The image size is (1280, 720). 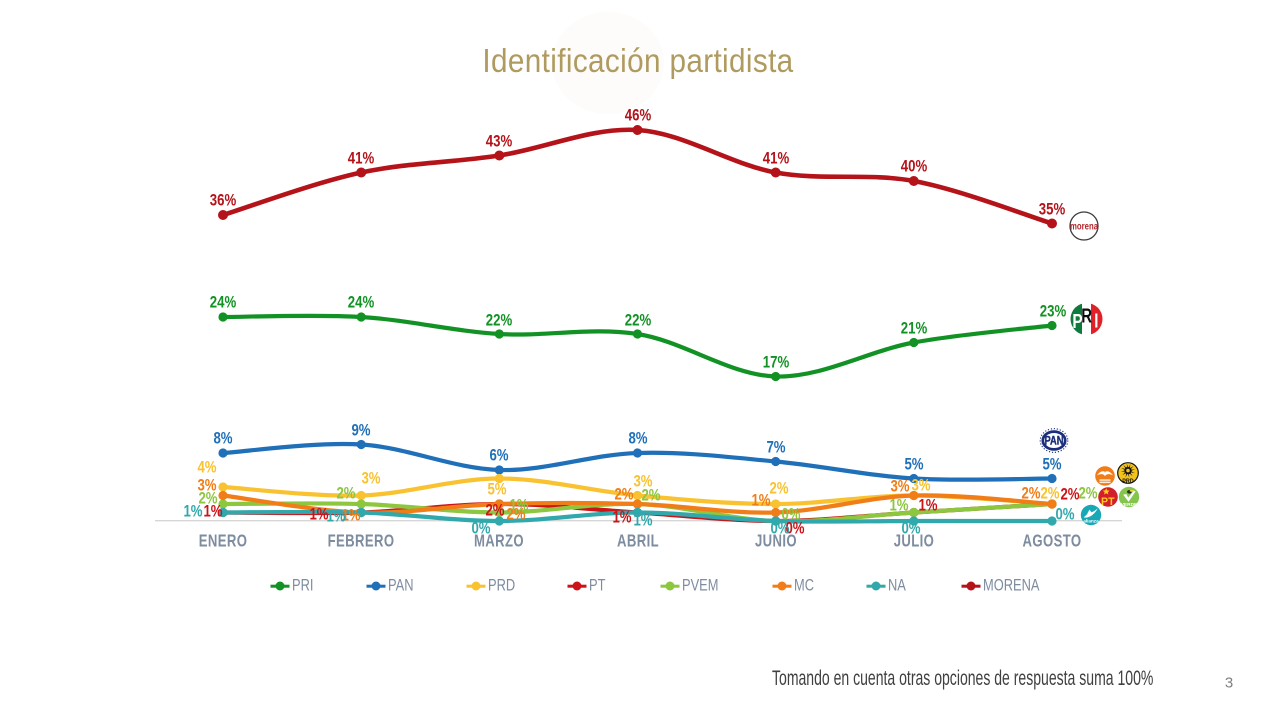 I want to click on svg-text: R, so click(x=1086, y=315).